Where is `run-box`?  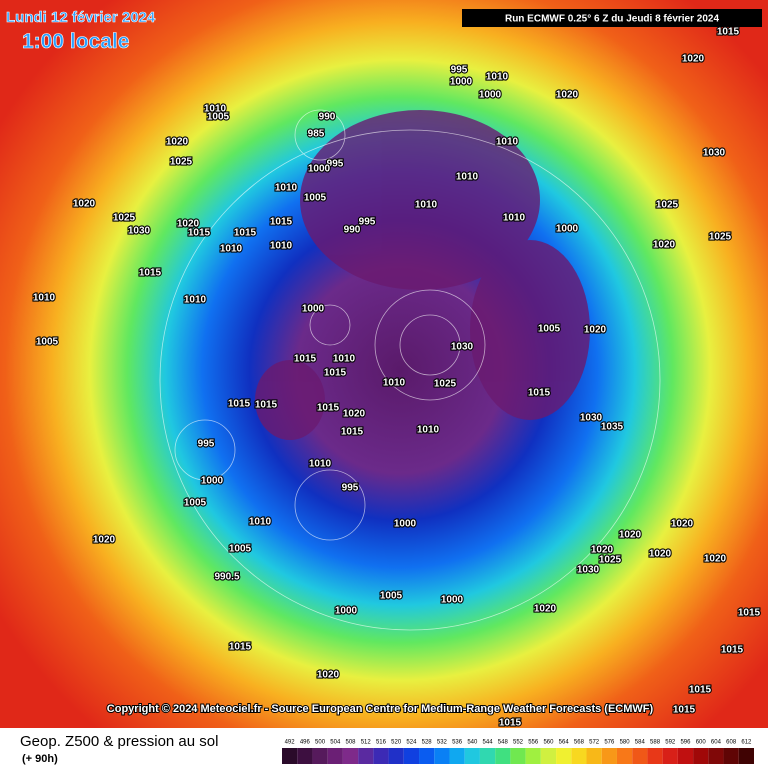
run-box is located at coordinates (612, 18).